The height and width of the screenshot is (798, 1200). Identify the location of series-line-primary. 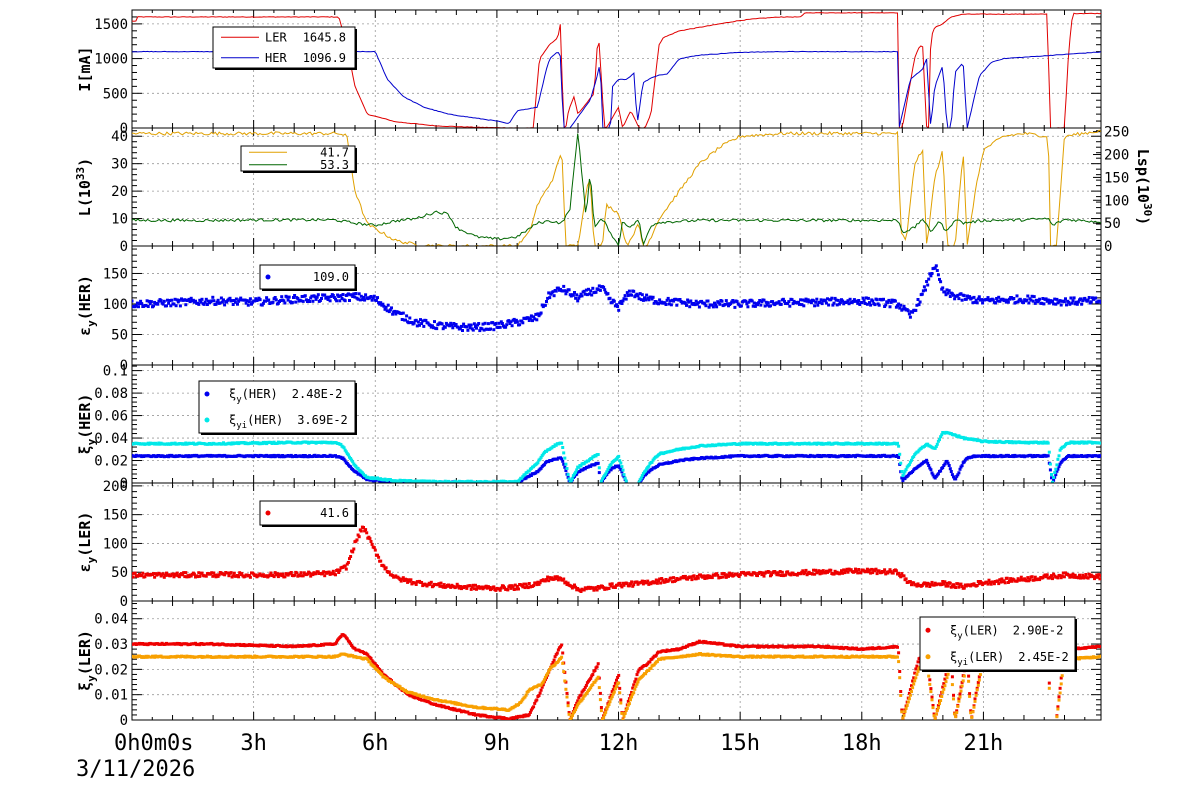
(616, 69).